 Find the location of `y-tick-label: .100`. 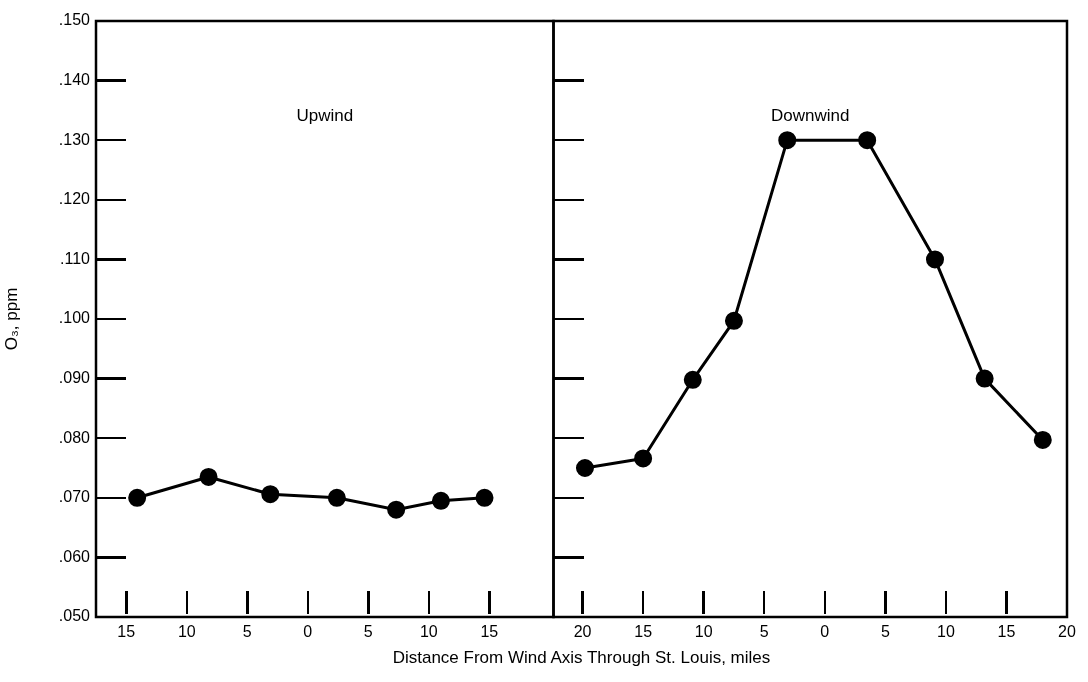

y-tick-label: .100 is located at coordinates (74, 318).